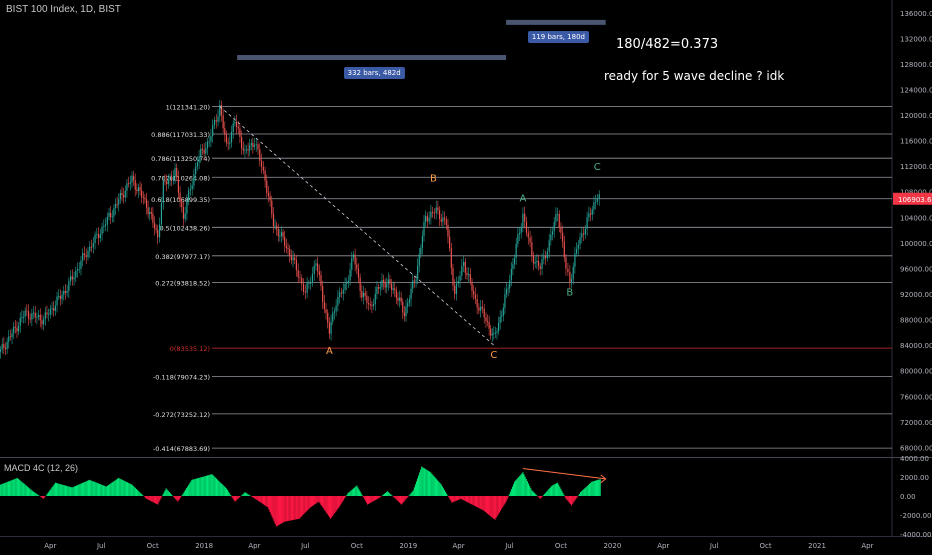 This screenshot has width=932, height=555. What do you see at coordinates (916, 14) in the screenshot?
I see `price-axis-tick-label: 136000.00` at bounding box center [916, 14].